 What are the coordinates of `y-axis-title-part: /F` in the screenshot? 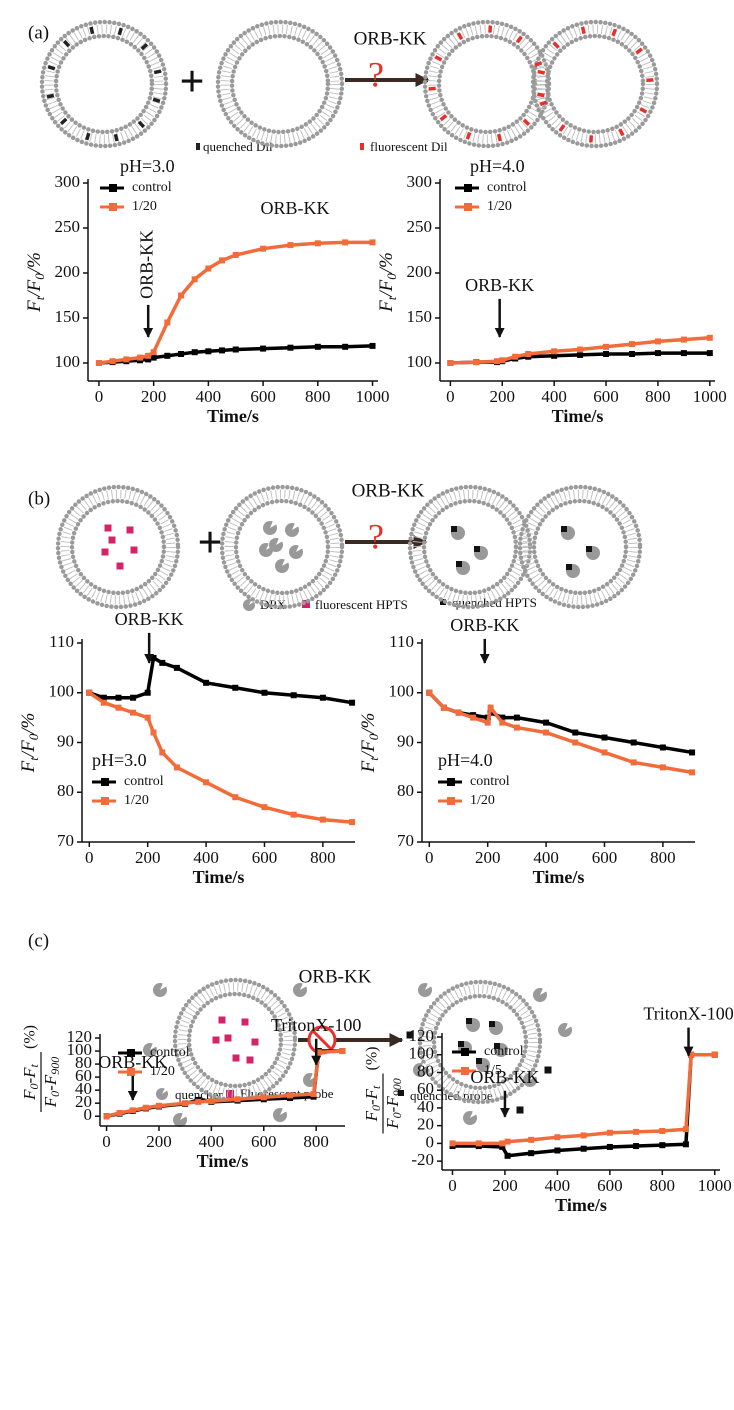 It's located at (368, 749).